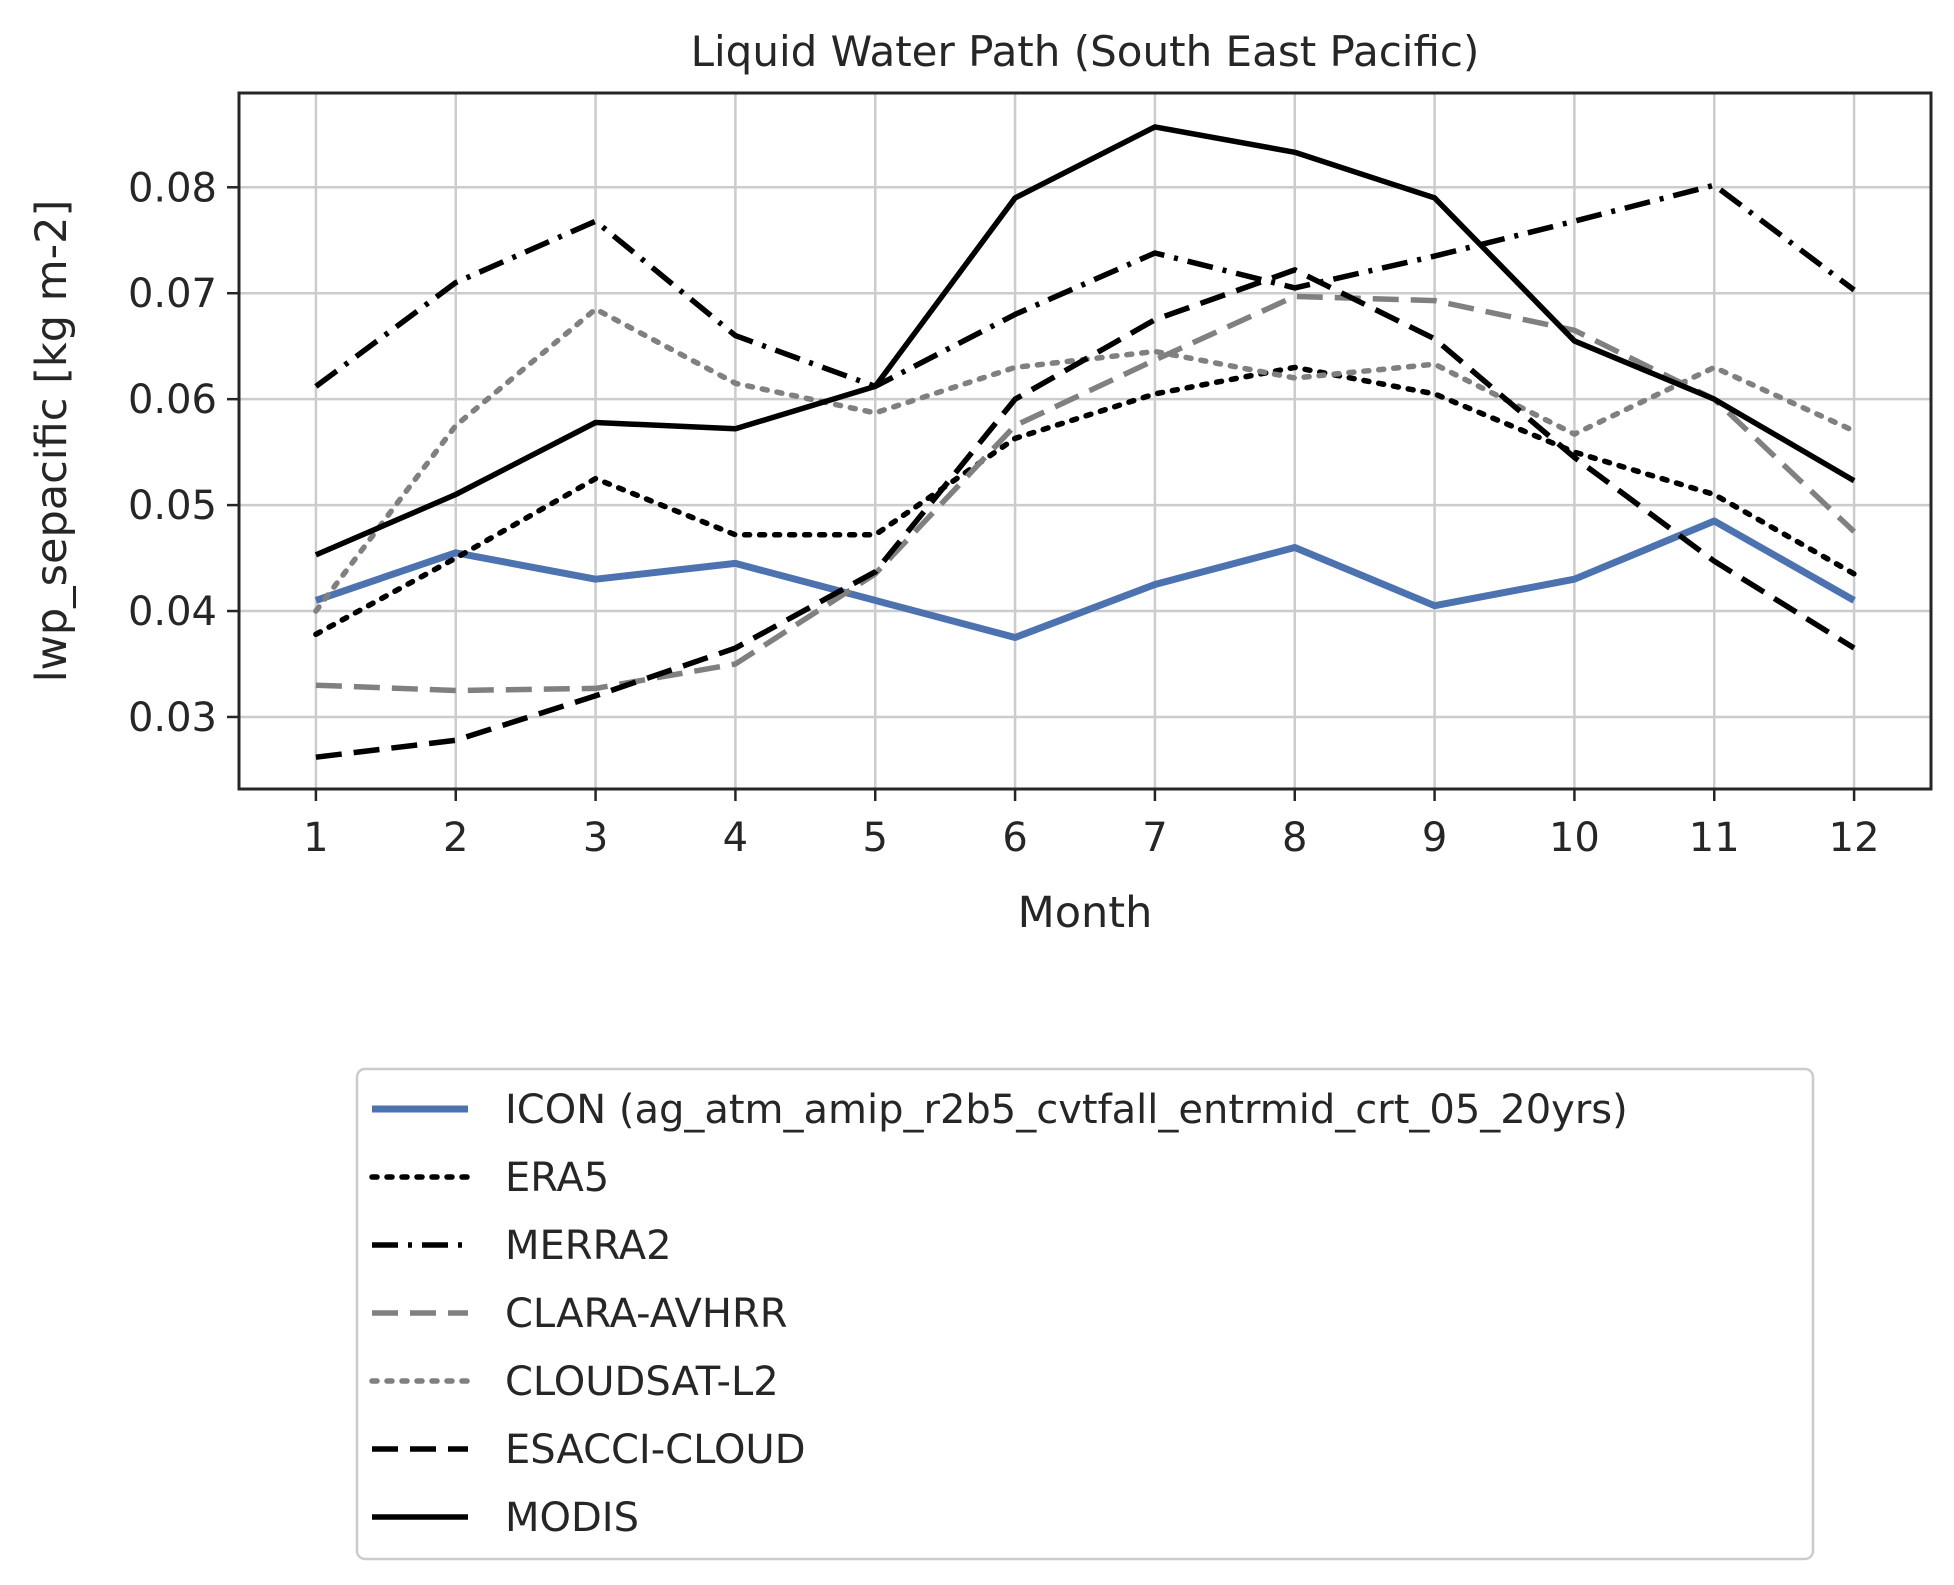 This screenshot has height=1585, width=1954. I want to click on x-tick-label: 2, so click(455, 838).